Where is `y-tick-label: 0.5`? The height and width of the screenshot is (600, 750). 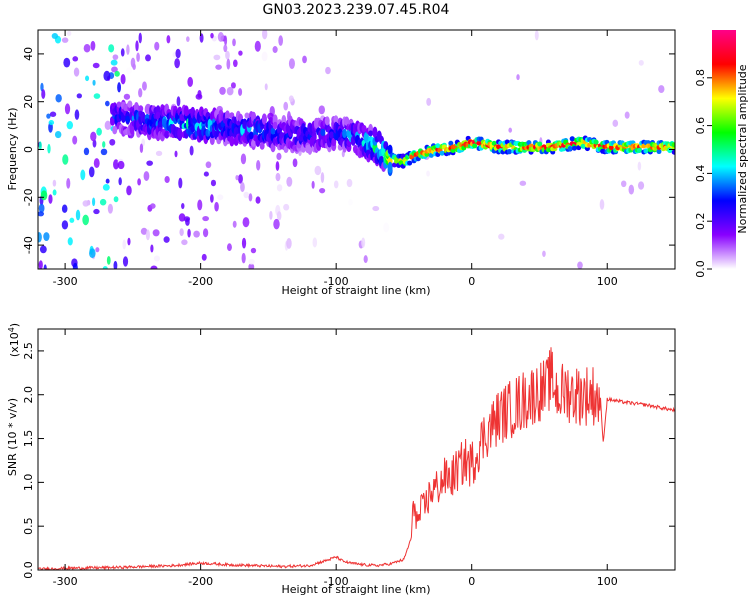
y-tick-label: 0.5 is located at coordinates (28, 526).